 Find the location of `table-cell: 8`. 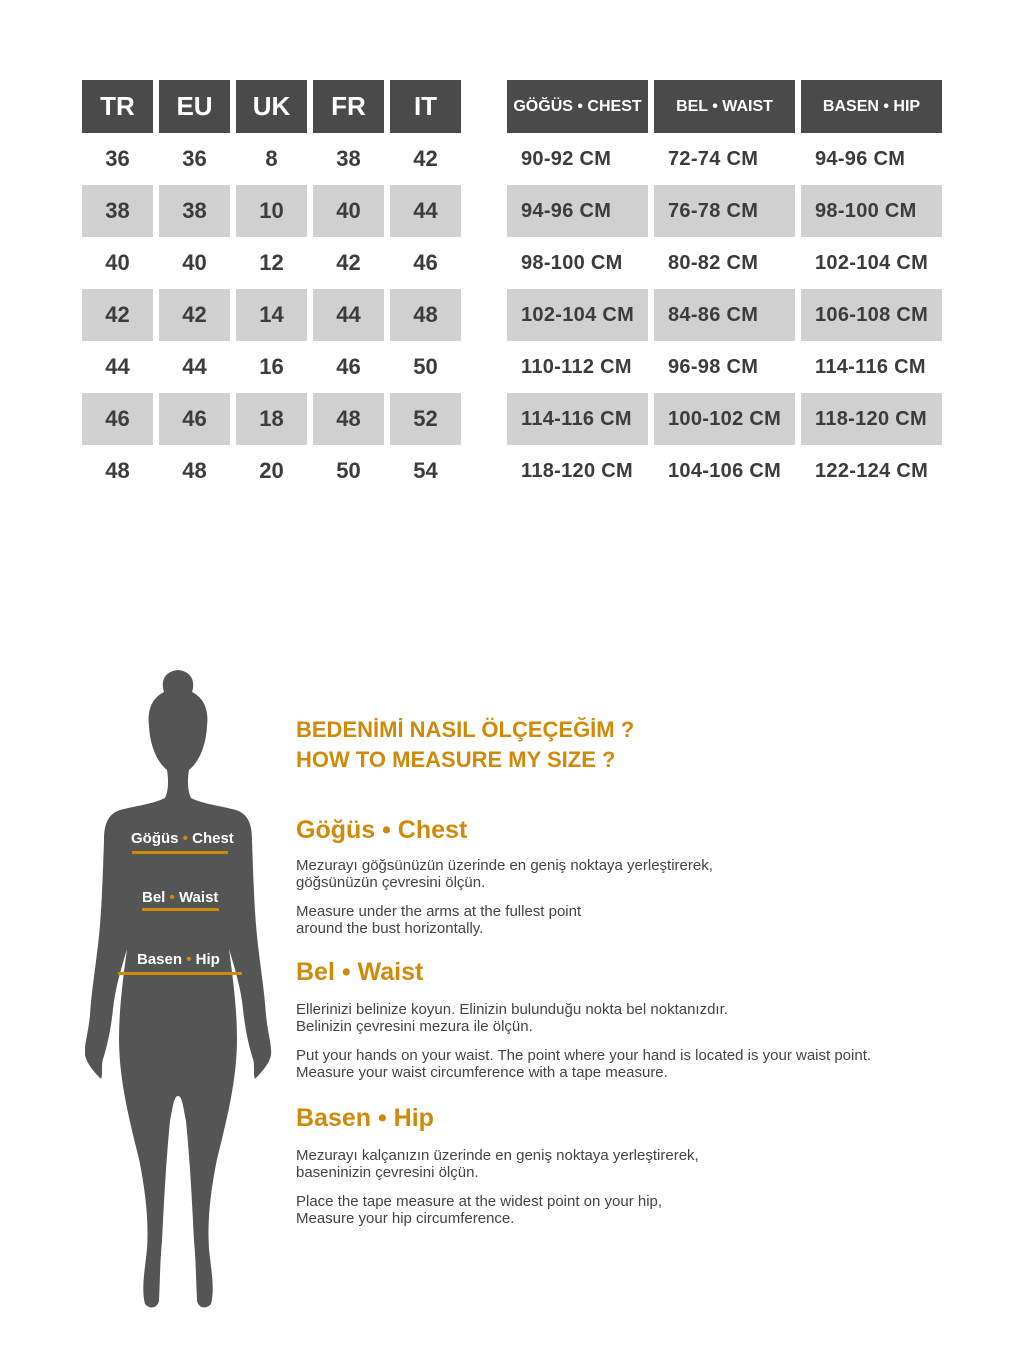

table-cell: 8 is located at coordinates (271, 158).